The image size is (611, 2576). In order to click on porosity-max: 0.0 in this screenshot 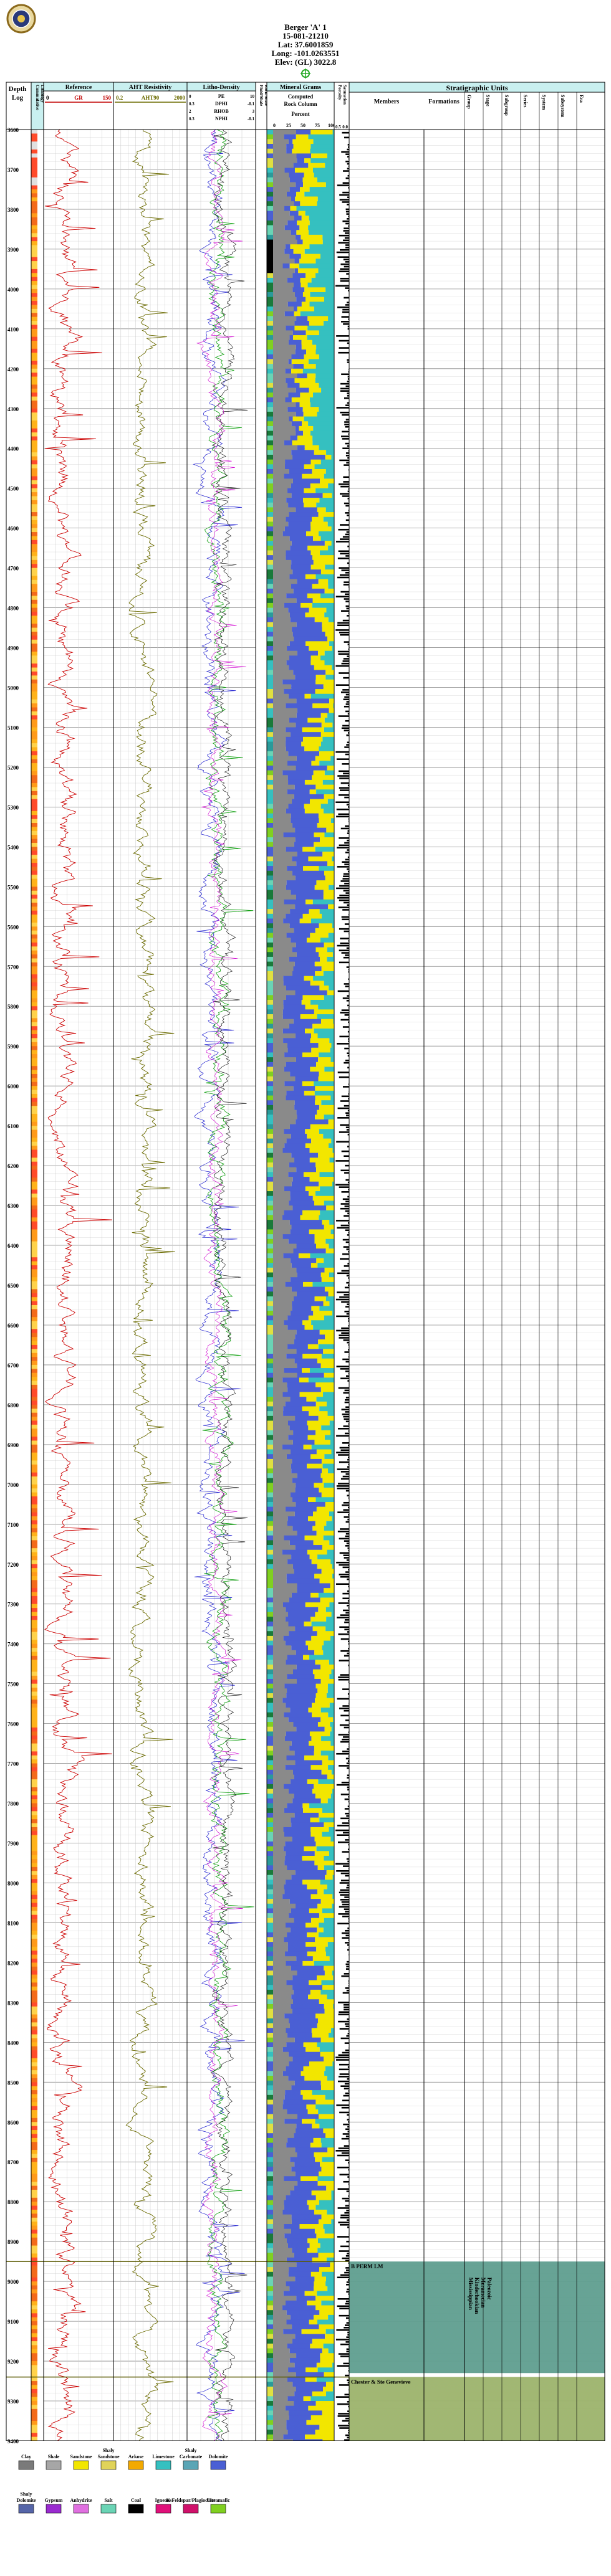, I will do `click(345, 128)`.